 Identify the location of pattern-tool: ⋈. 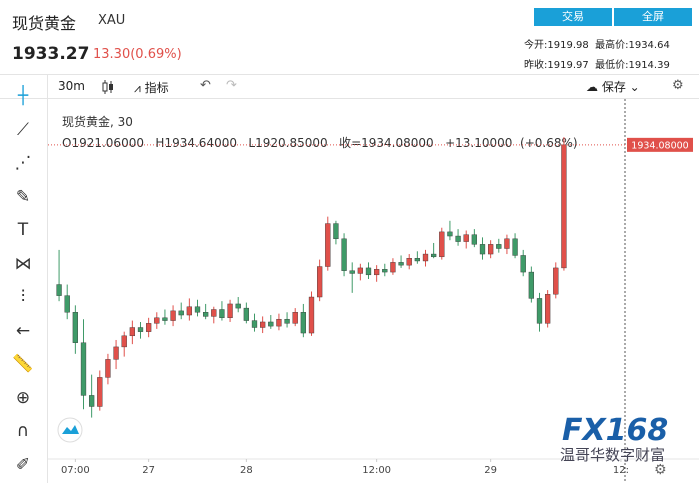
(23, 263).